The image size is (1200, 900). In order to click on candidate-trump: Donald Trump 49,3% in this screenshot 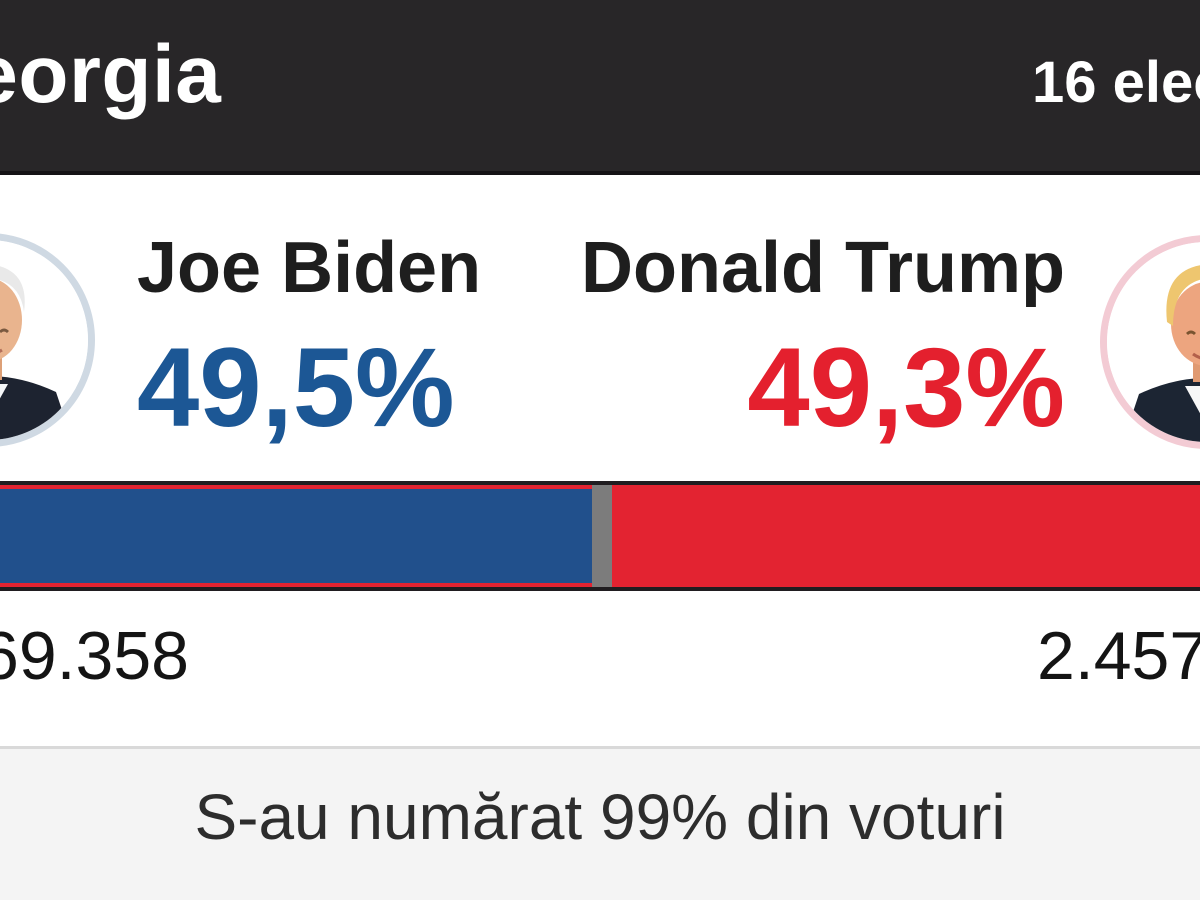, I will do `click(823, 338)`.